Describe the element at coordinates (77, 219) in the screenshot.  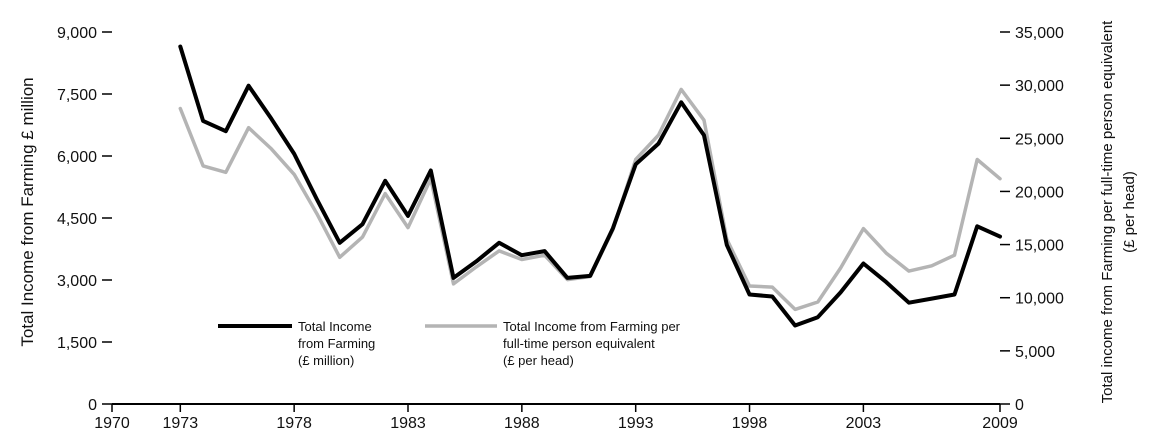
I see `y-tick-label-left: 4,500` at that location.